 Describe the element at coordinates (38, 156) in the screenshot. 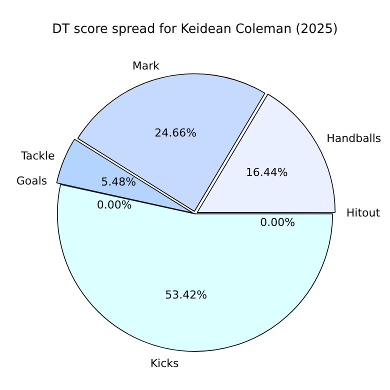

I see `slice-label: Tackle` at that location.